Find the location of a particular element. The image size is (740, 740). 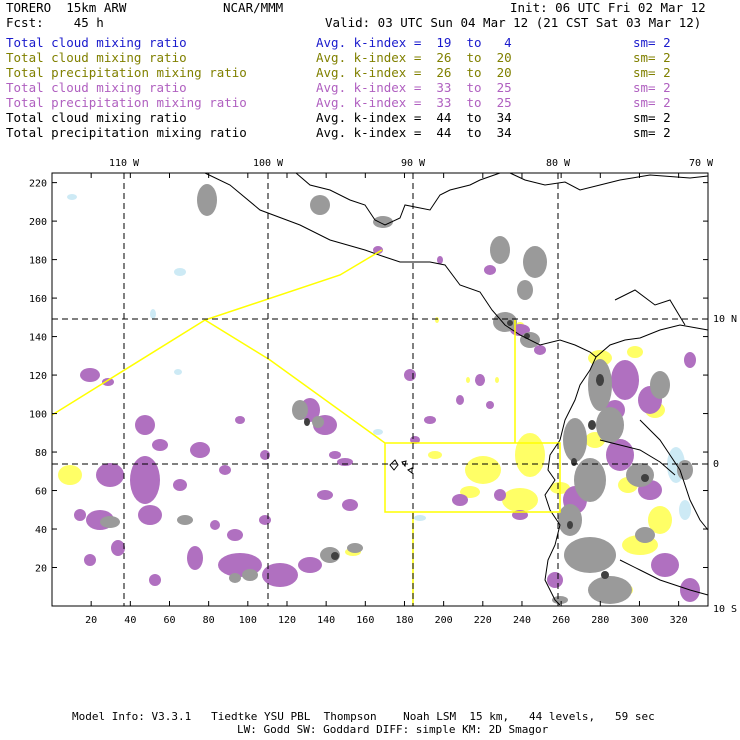

y-tick-label: 40 is located at coordinates (41, 530).